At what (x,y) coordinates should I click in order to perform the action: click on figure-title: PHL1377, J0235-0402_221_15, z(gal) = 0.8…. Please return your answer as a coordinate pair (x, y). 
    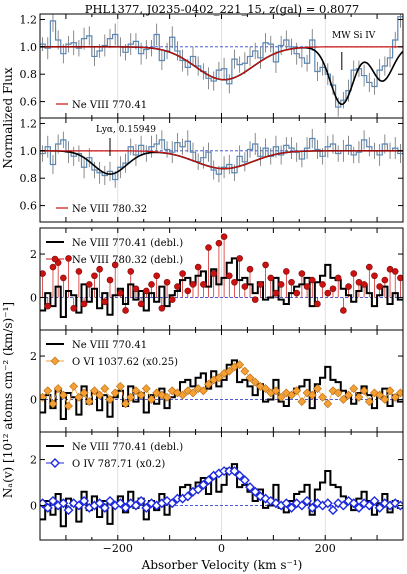
    Looking at the image, I should click on (222, 9).